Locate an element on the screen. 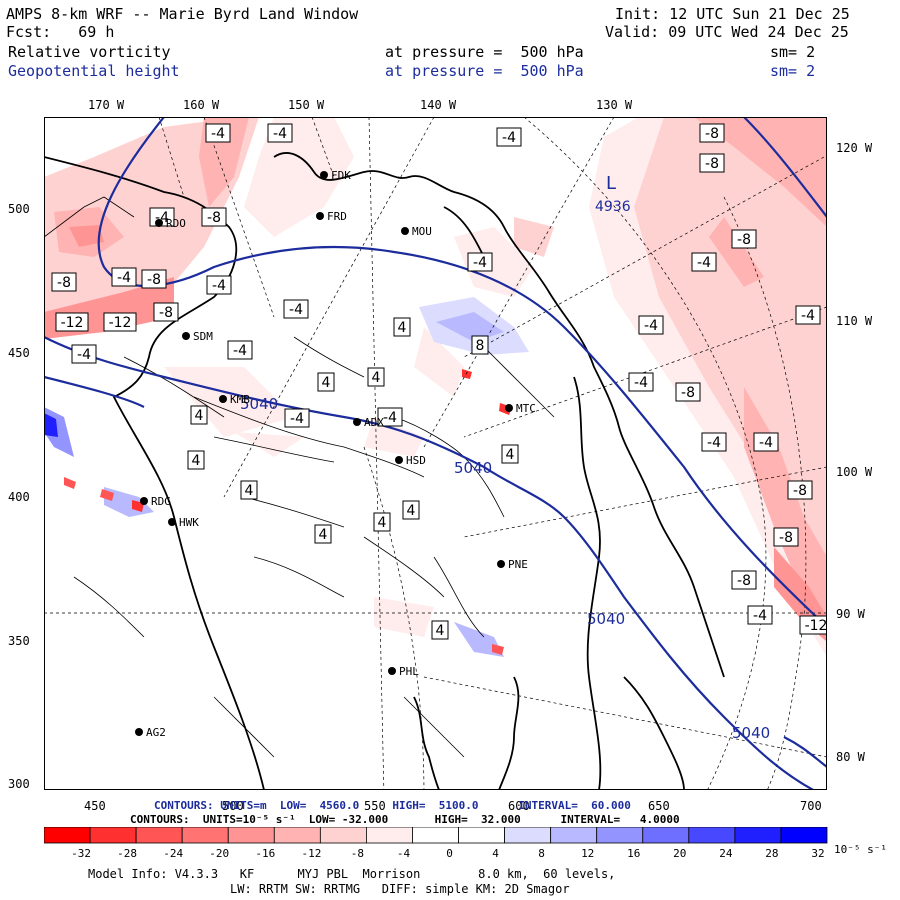 The height and width of the screenshot is (900, 900). top-lon-label: 160 W is located at coordinates (201, 105).